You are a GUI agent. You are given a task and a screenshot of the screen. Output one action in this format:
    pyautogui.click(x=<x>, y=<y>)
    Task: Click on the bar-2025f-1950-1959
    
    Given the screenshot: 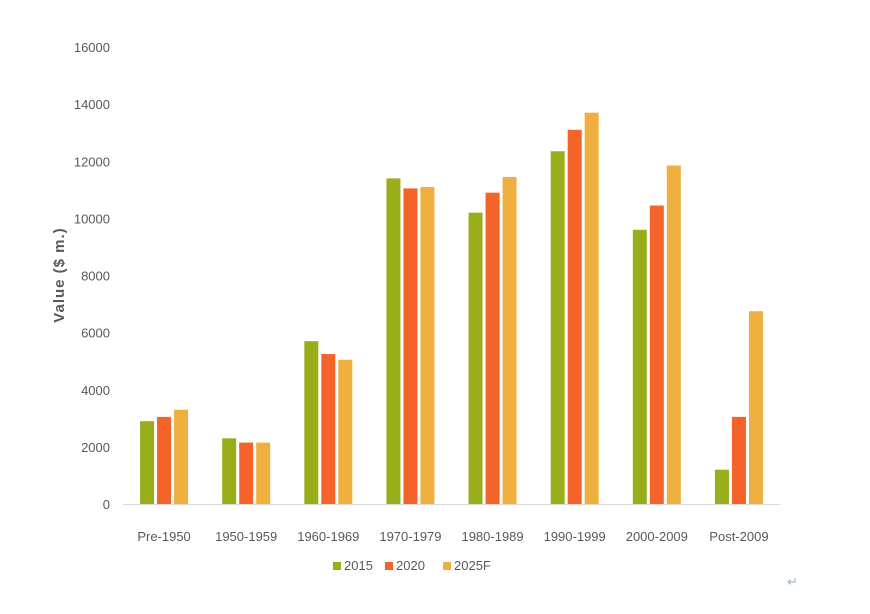 What is the action you would take?
    pyautogui.click(x=263, y=473)
    